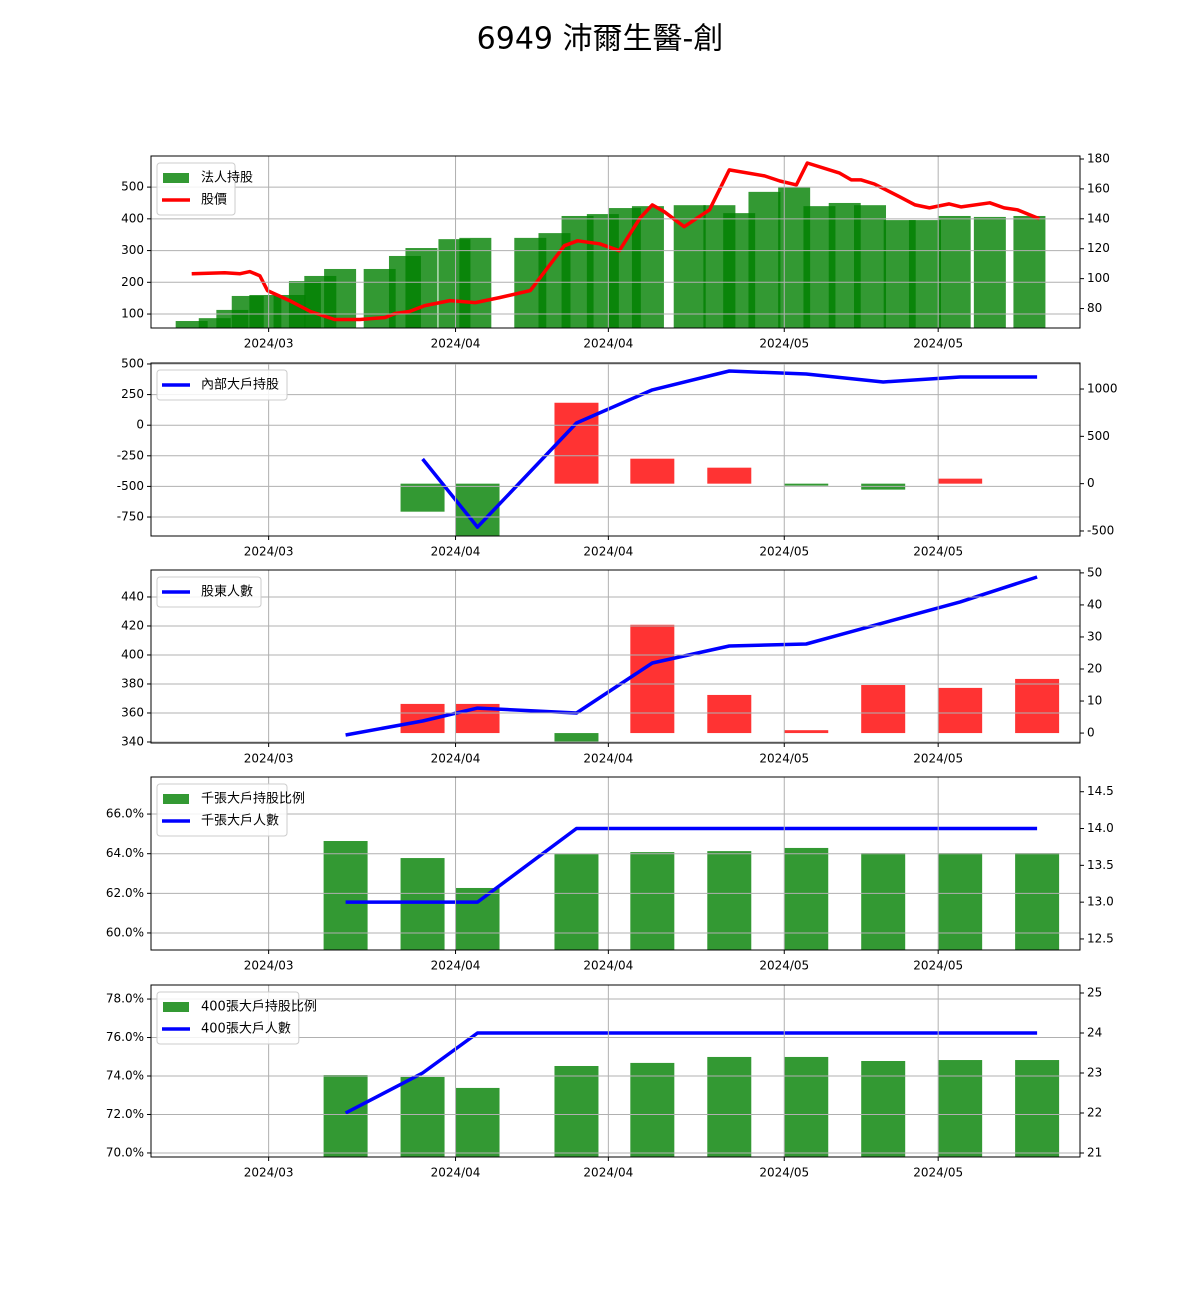 This screenshot has width=1200, height=1300. I want to click on y-tick-label: 300, so click(132, 250).